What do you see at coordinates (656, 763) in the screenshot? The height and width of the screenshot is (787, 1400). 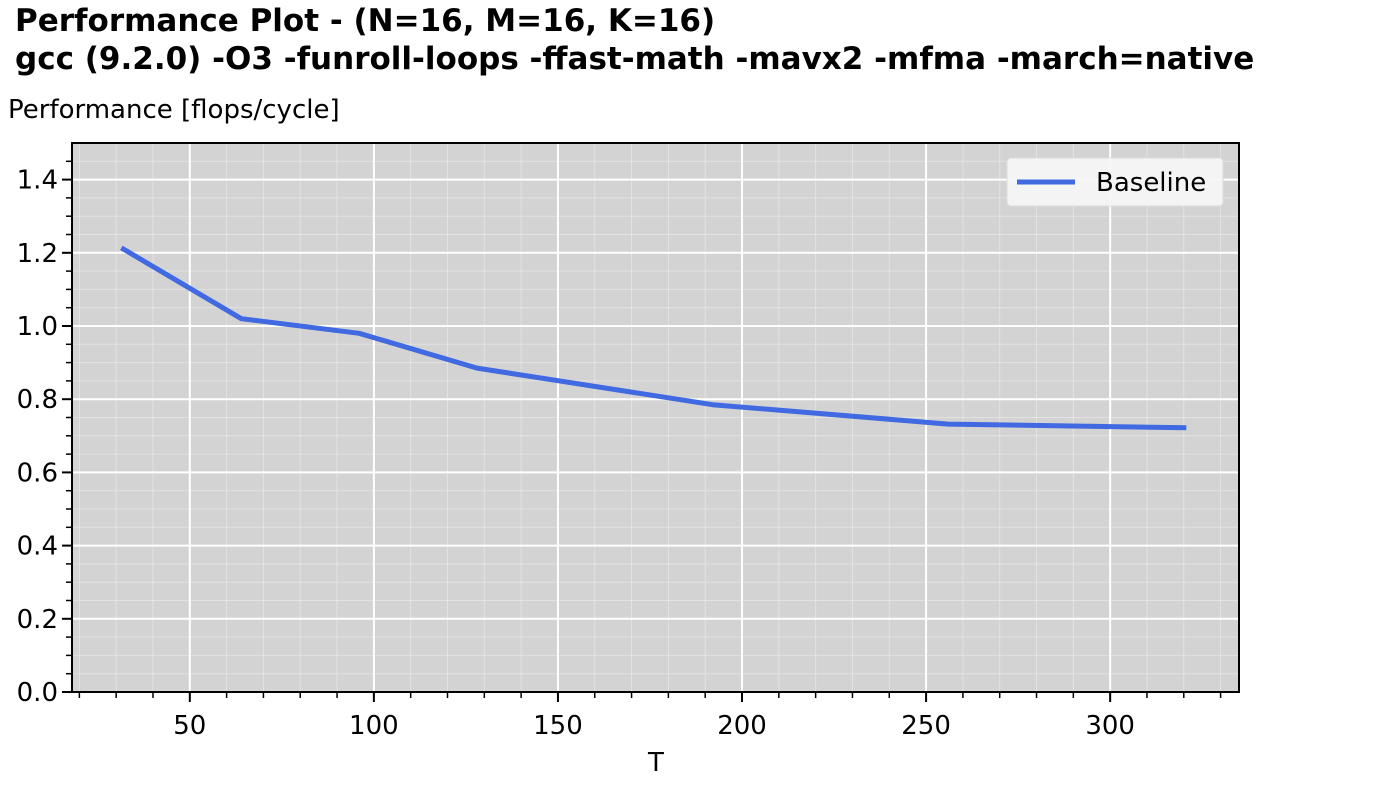 I see `x-axis-label: T` at bounding box center [656, 763].